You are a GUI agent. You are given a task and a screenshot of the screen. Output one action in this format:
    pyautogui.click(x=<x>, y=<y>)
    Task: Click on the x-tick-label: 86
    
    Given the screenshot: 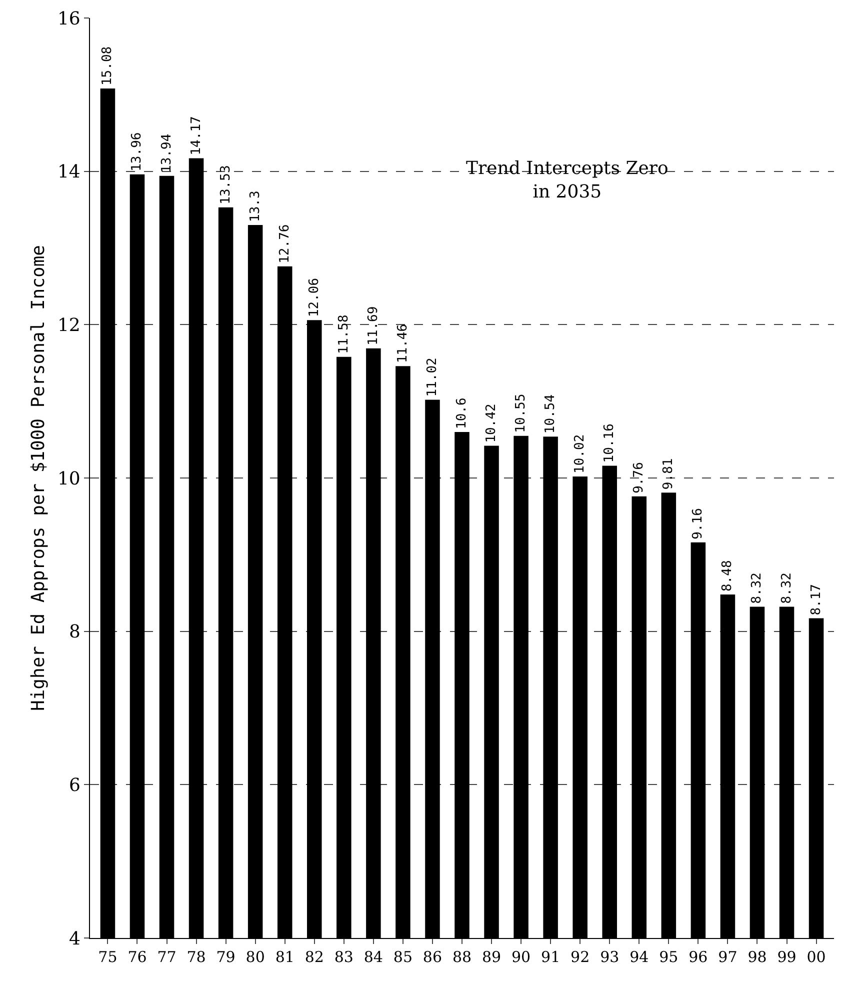 What is the action you would take?
    pyautogui.click(x=432, y=957)
    